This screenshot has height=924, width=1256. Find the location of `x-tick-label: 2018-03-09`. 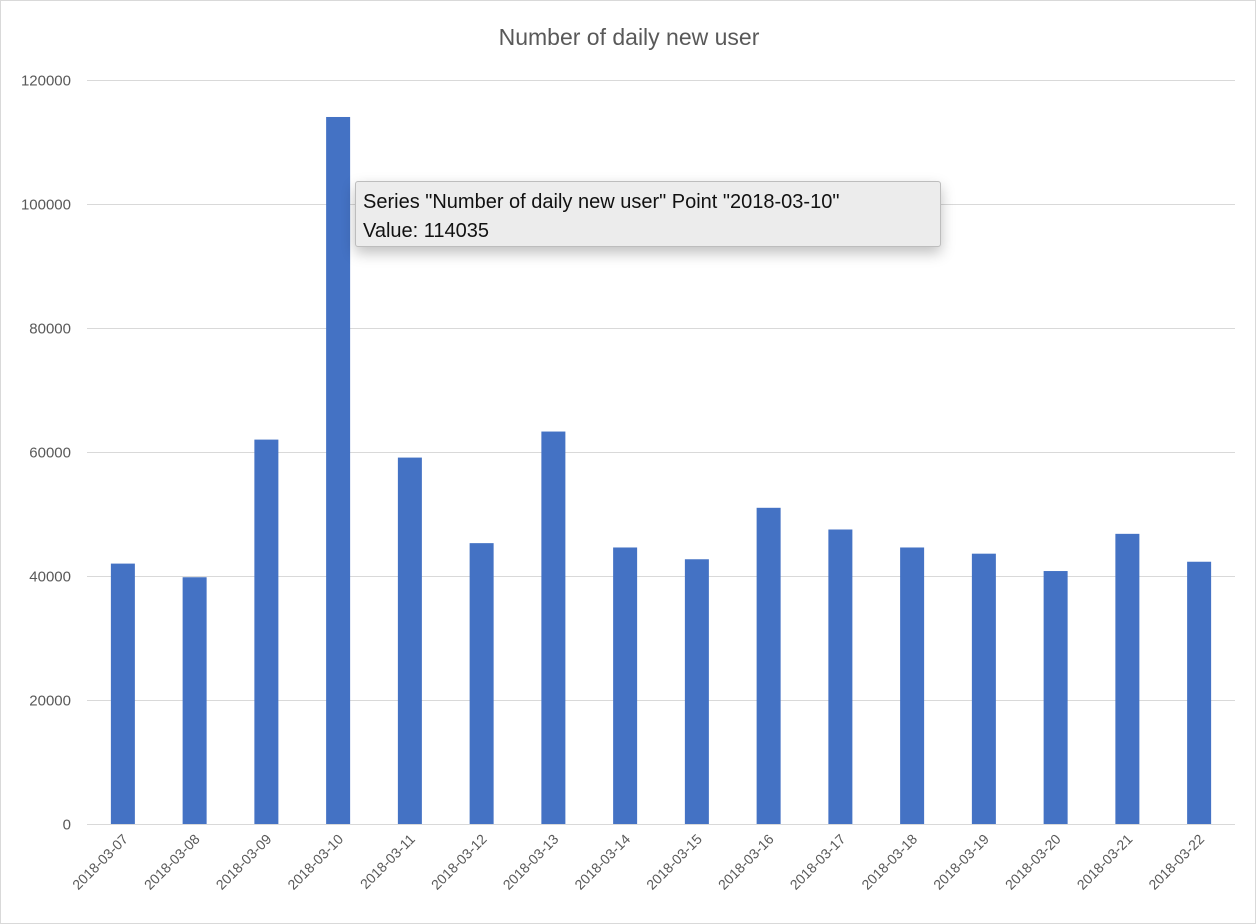

x-tick-label: 2018-03-09 is located at coordinates (244, 862).